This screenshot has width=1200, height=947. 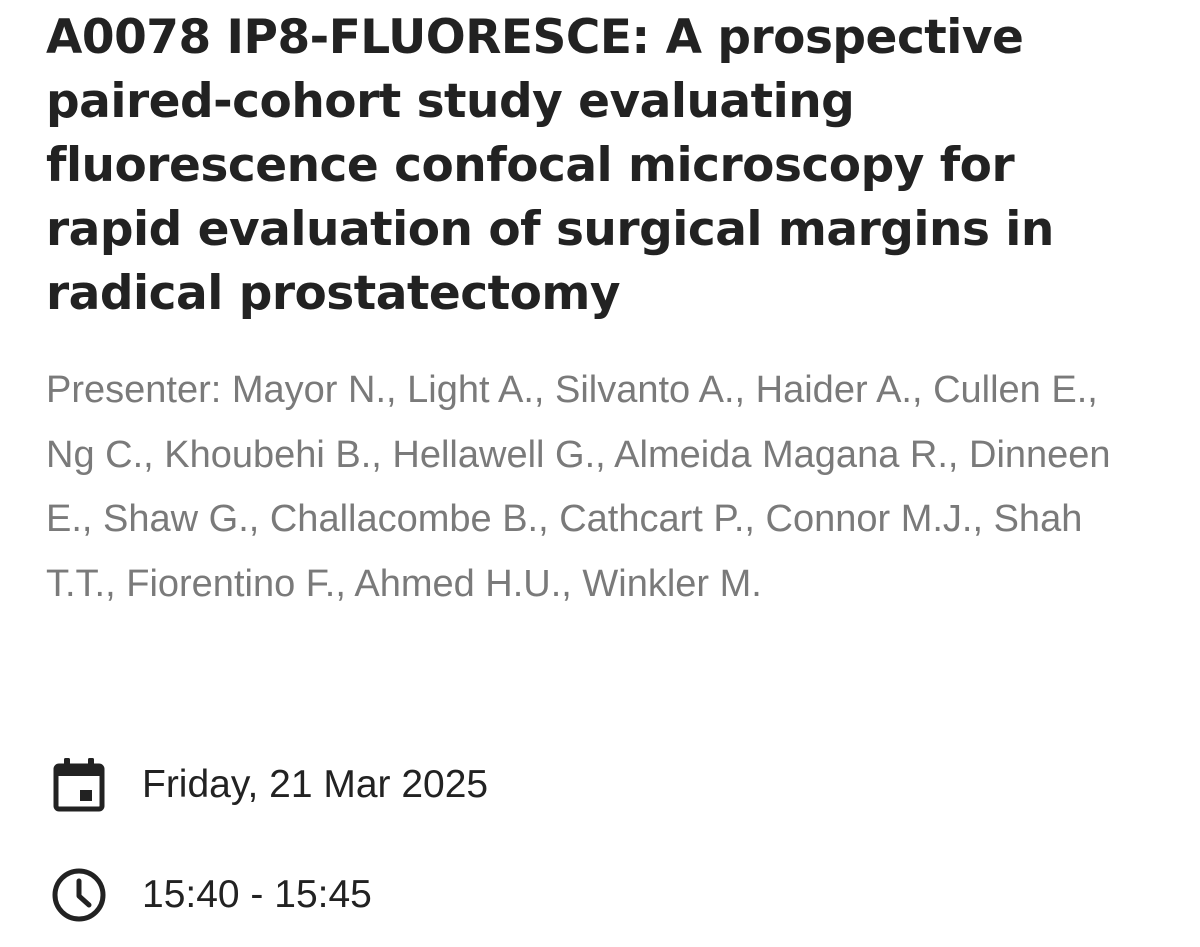 I want to click on session-time-row: 15:40 - 15:45, so click(x=211, y=895).